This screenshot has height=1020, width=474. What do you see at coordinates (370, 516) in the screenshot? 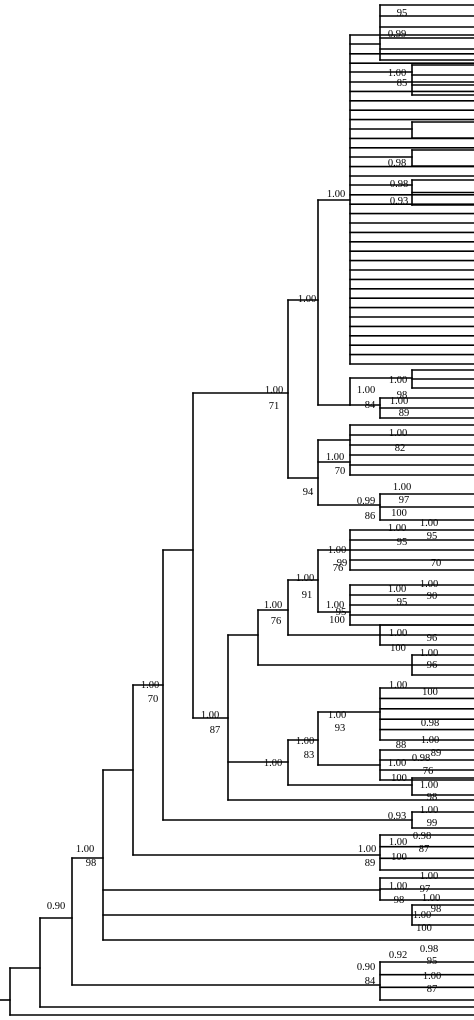
I see `support-value: 86` at bounding box center [370, 516].